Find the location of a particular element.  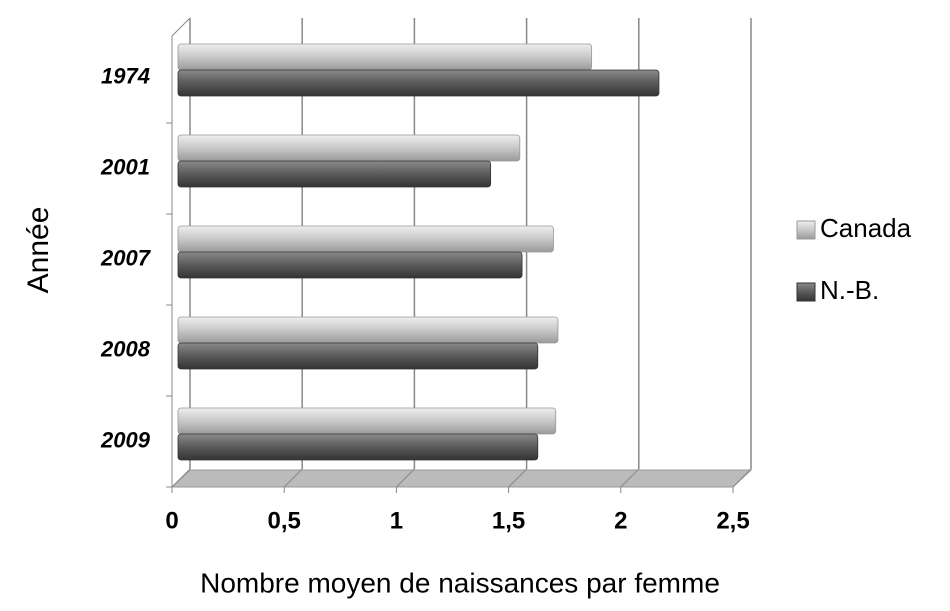

x-tick-label: 1 is located at coordinates (396, 520).